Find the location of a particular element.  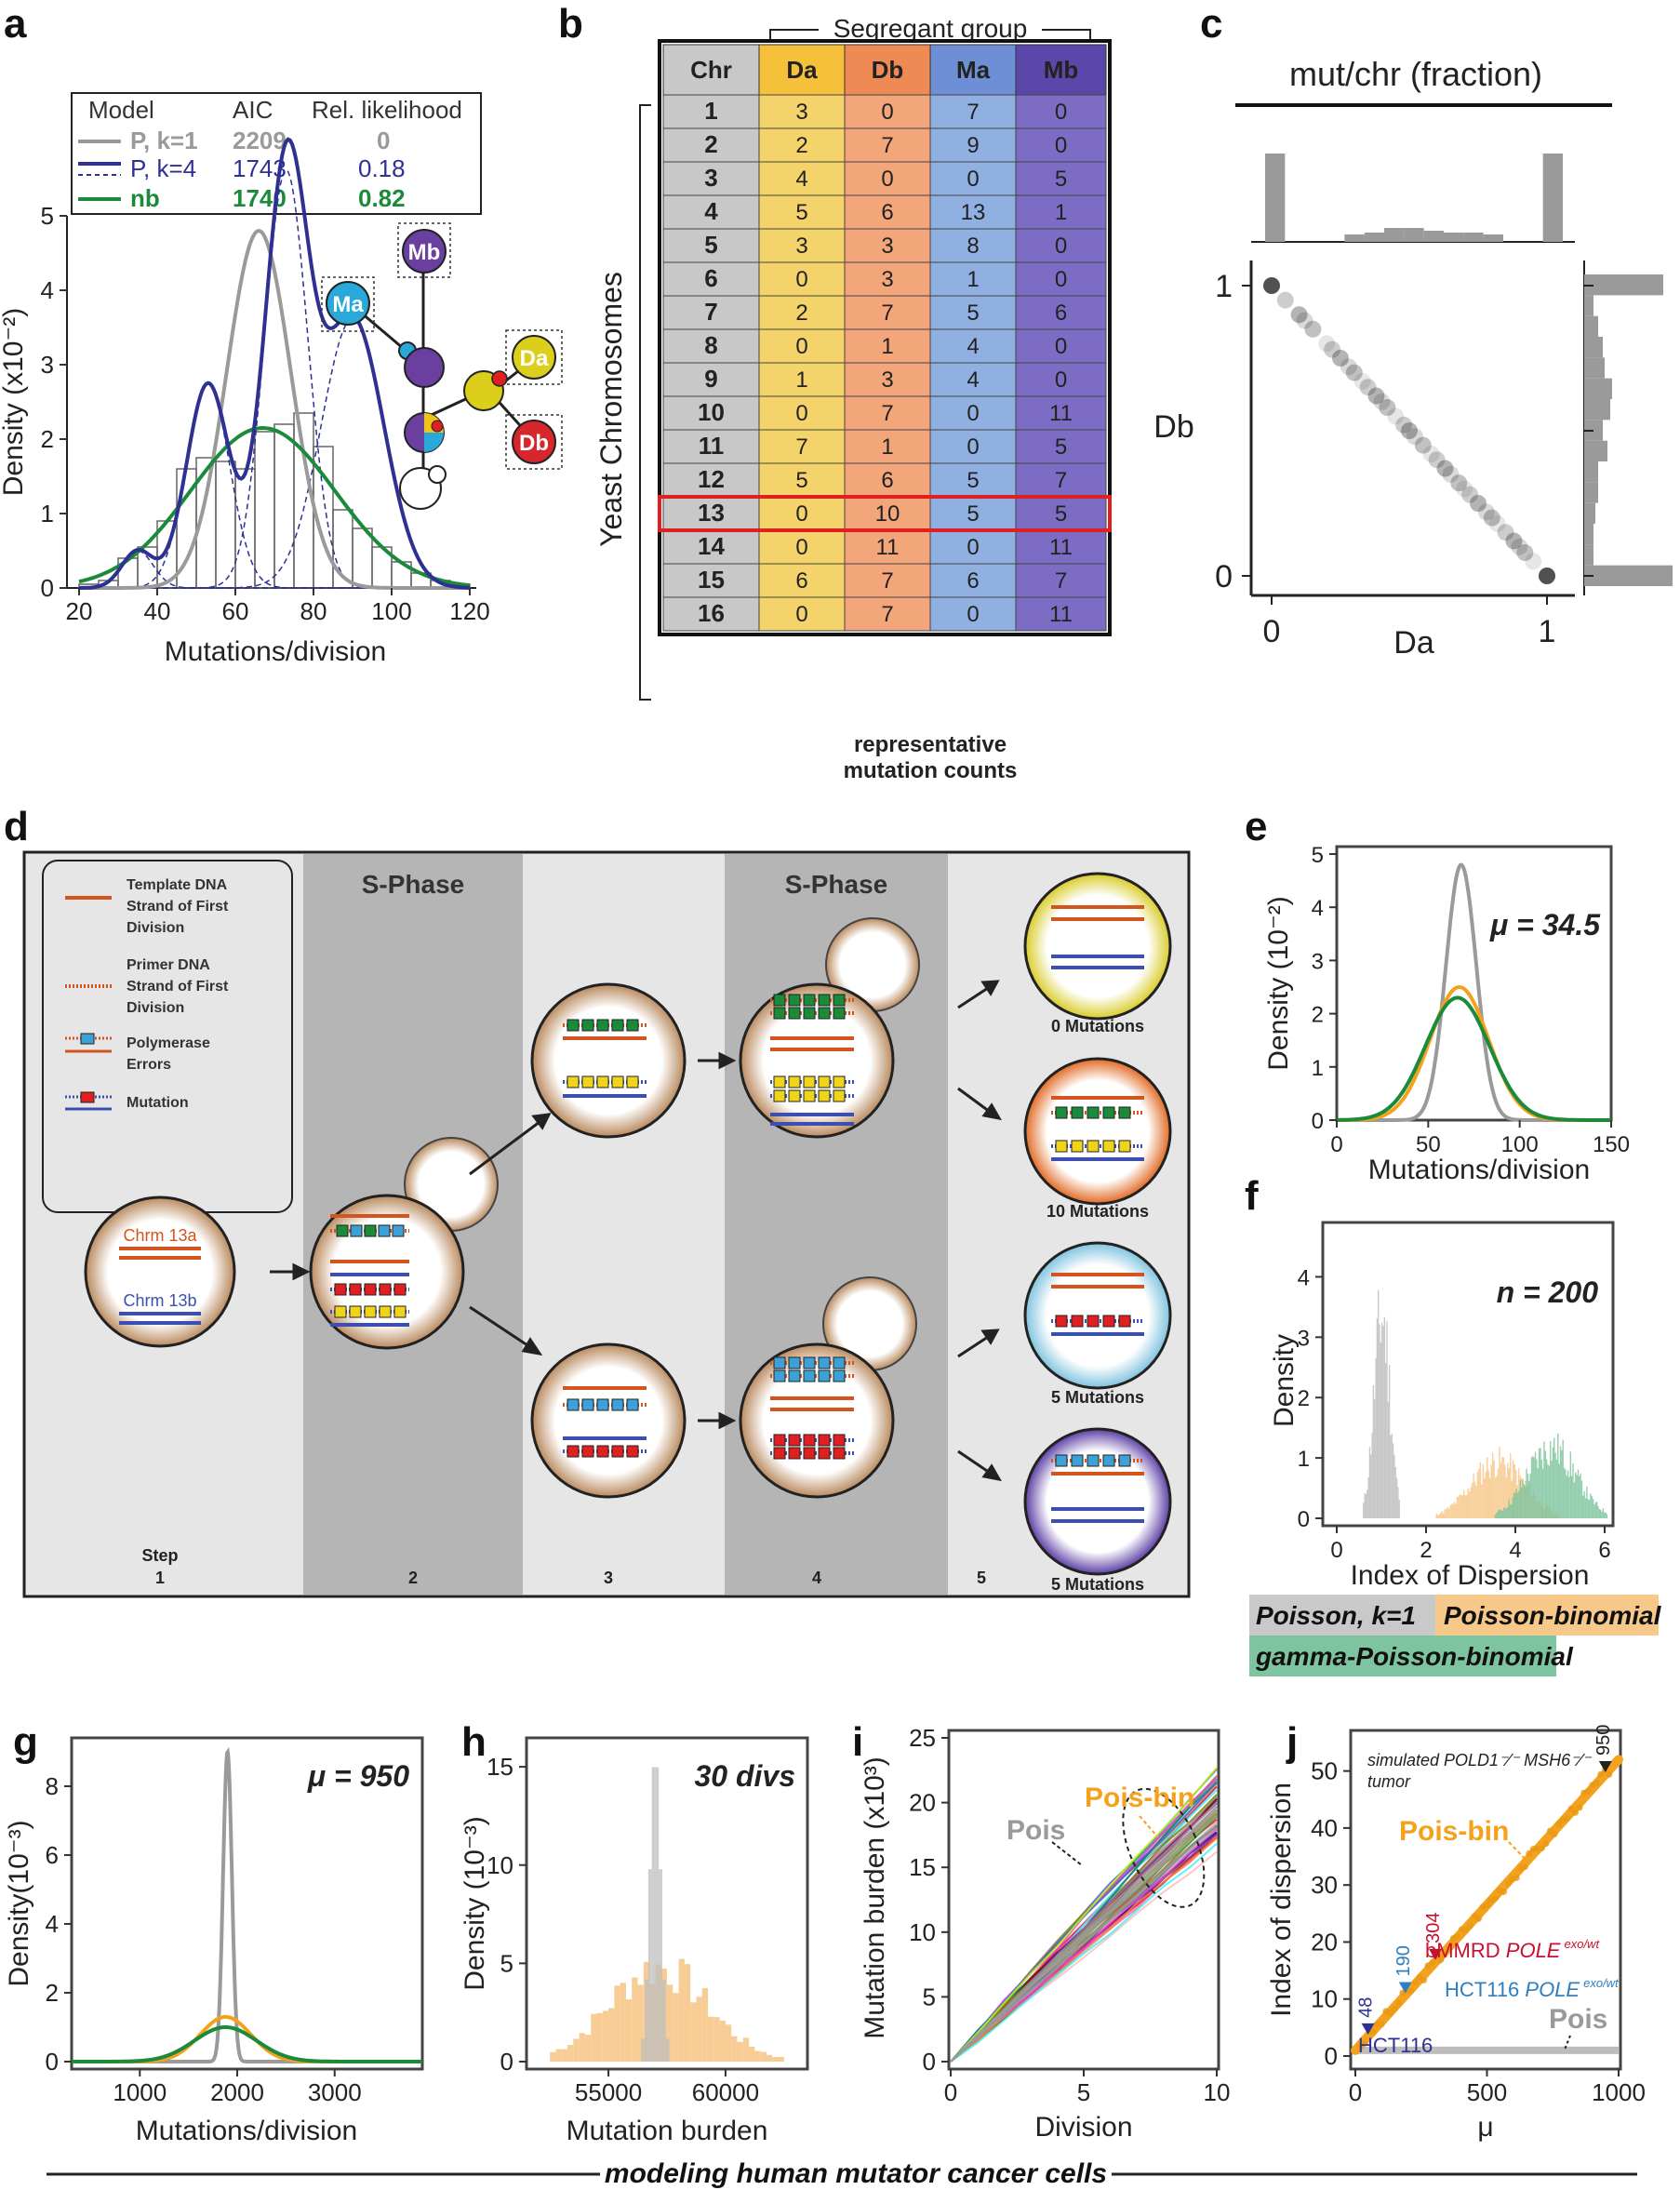

x-tick-label: 40 is located at coordinates (157, 611).